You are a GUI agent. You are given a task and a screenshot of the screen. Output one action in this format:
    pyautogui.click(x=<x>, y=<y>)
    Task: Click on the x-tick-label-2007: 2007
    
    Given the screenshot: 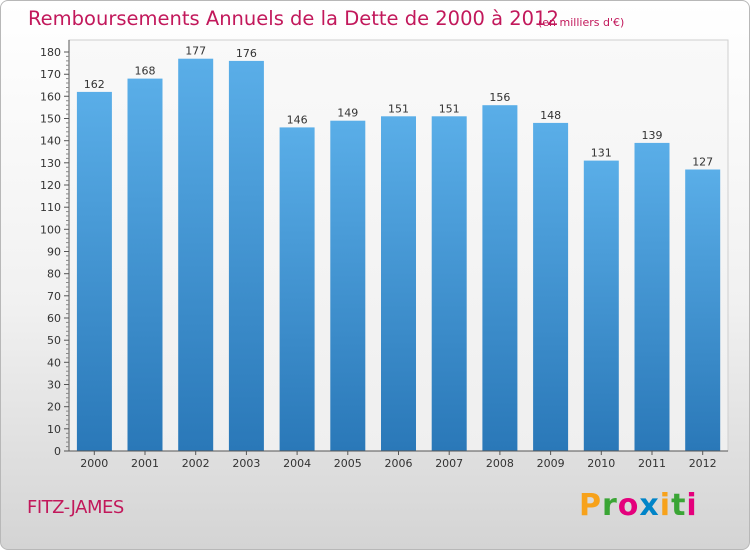 What is the action you would take?
    pyautogui.click(x=449, y=463)
    